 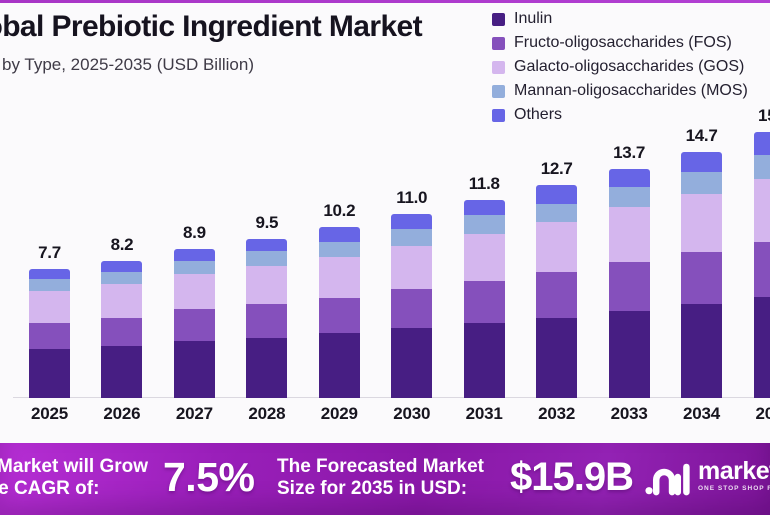 What do you see at coordinates (372, 488) in the screenshot?
I see `forecast-caption-line2: Size for 2035 in USD:` at bounding box center [372, 488].